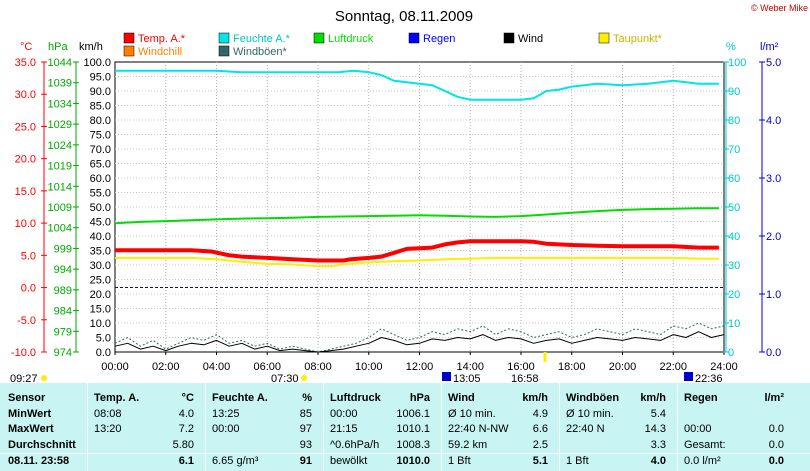 This screenshot has width=810, height=471. Describe the element at coordinates (24, 378) in the screenshot. I see `marker-left: 09:27` at that location.